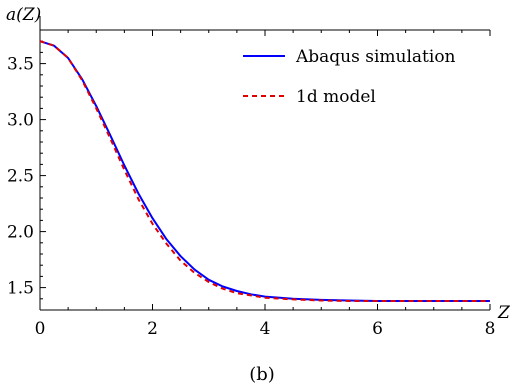 The image size is (521, 391). I want to click on x-axis-label: Z, so click(504, 313).